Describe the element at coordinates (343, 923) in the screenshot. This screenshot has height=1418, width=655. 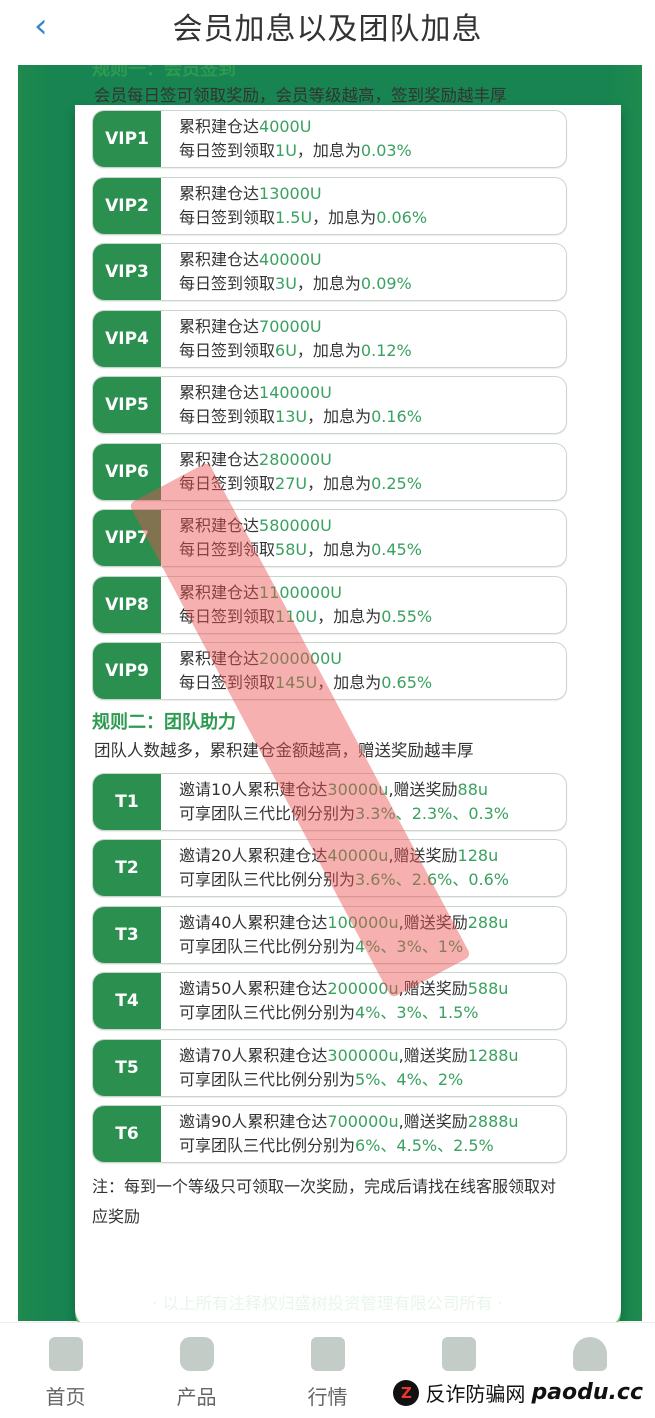
I see `row-line: 邀请40人累积建仓达100000u,赠送奖励288u` at that location.